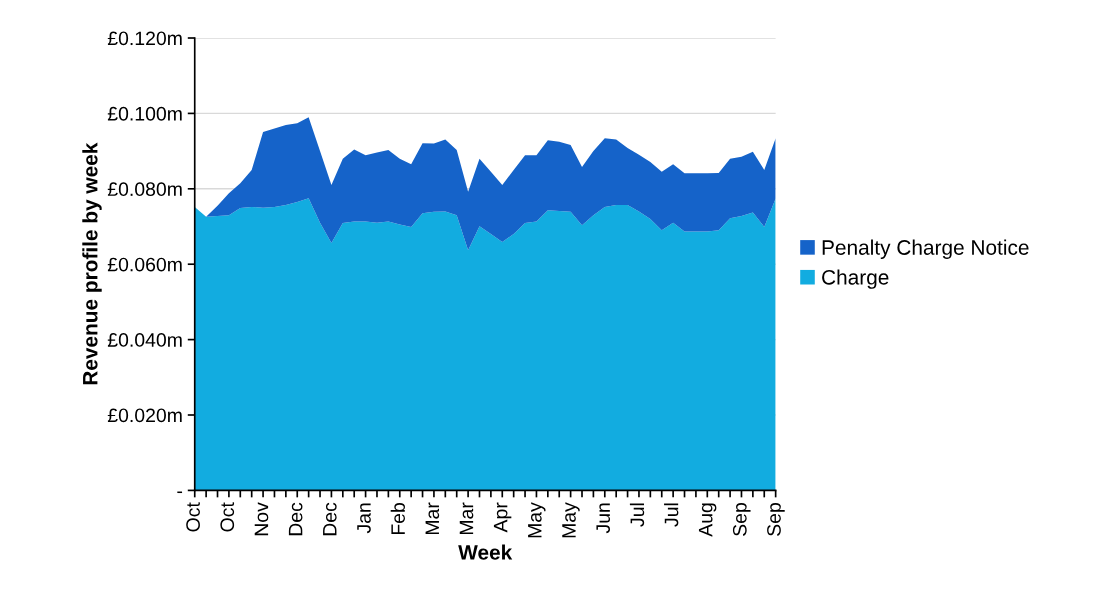 Image resolution: width=1094 pixels, height=613 pixels. I want to click on y-tick-label: £0.060m, so click(144, 264).